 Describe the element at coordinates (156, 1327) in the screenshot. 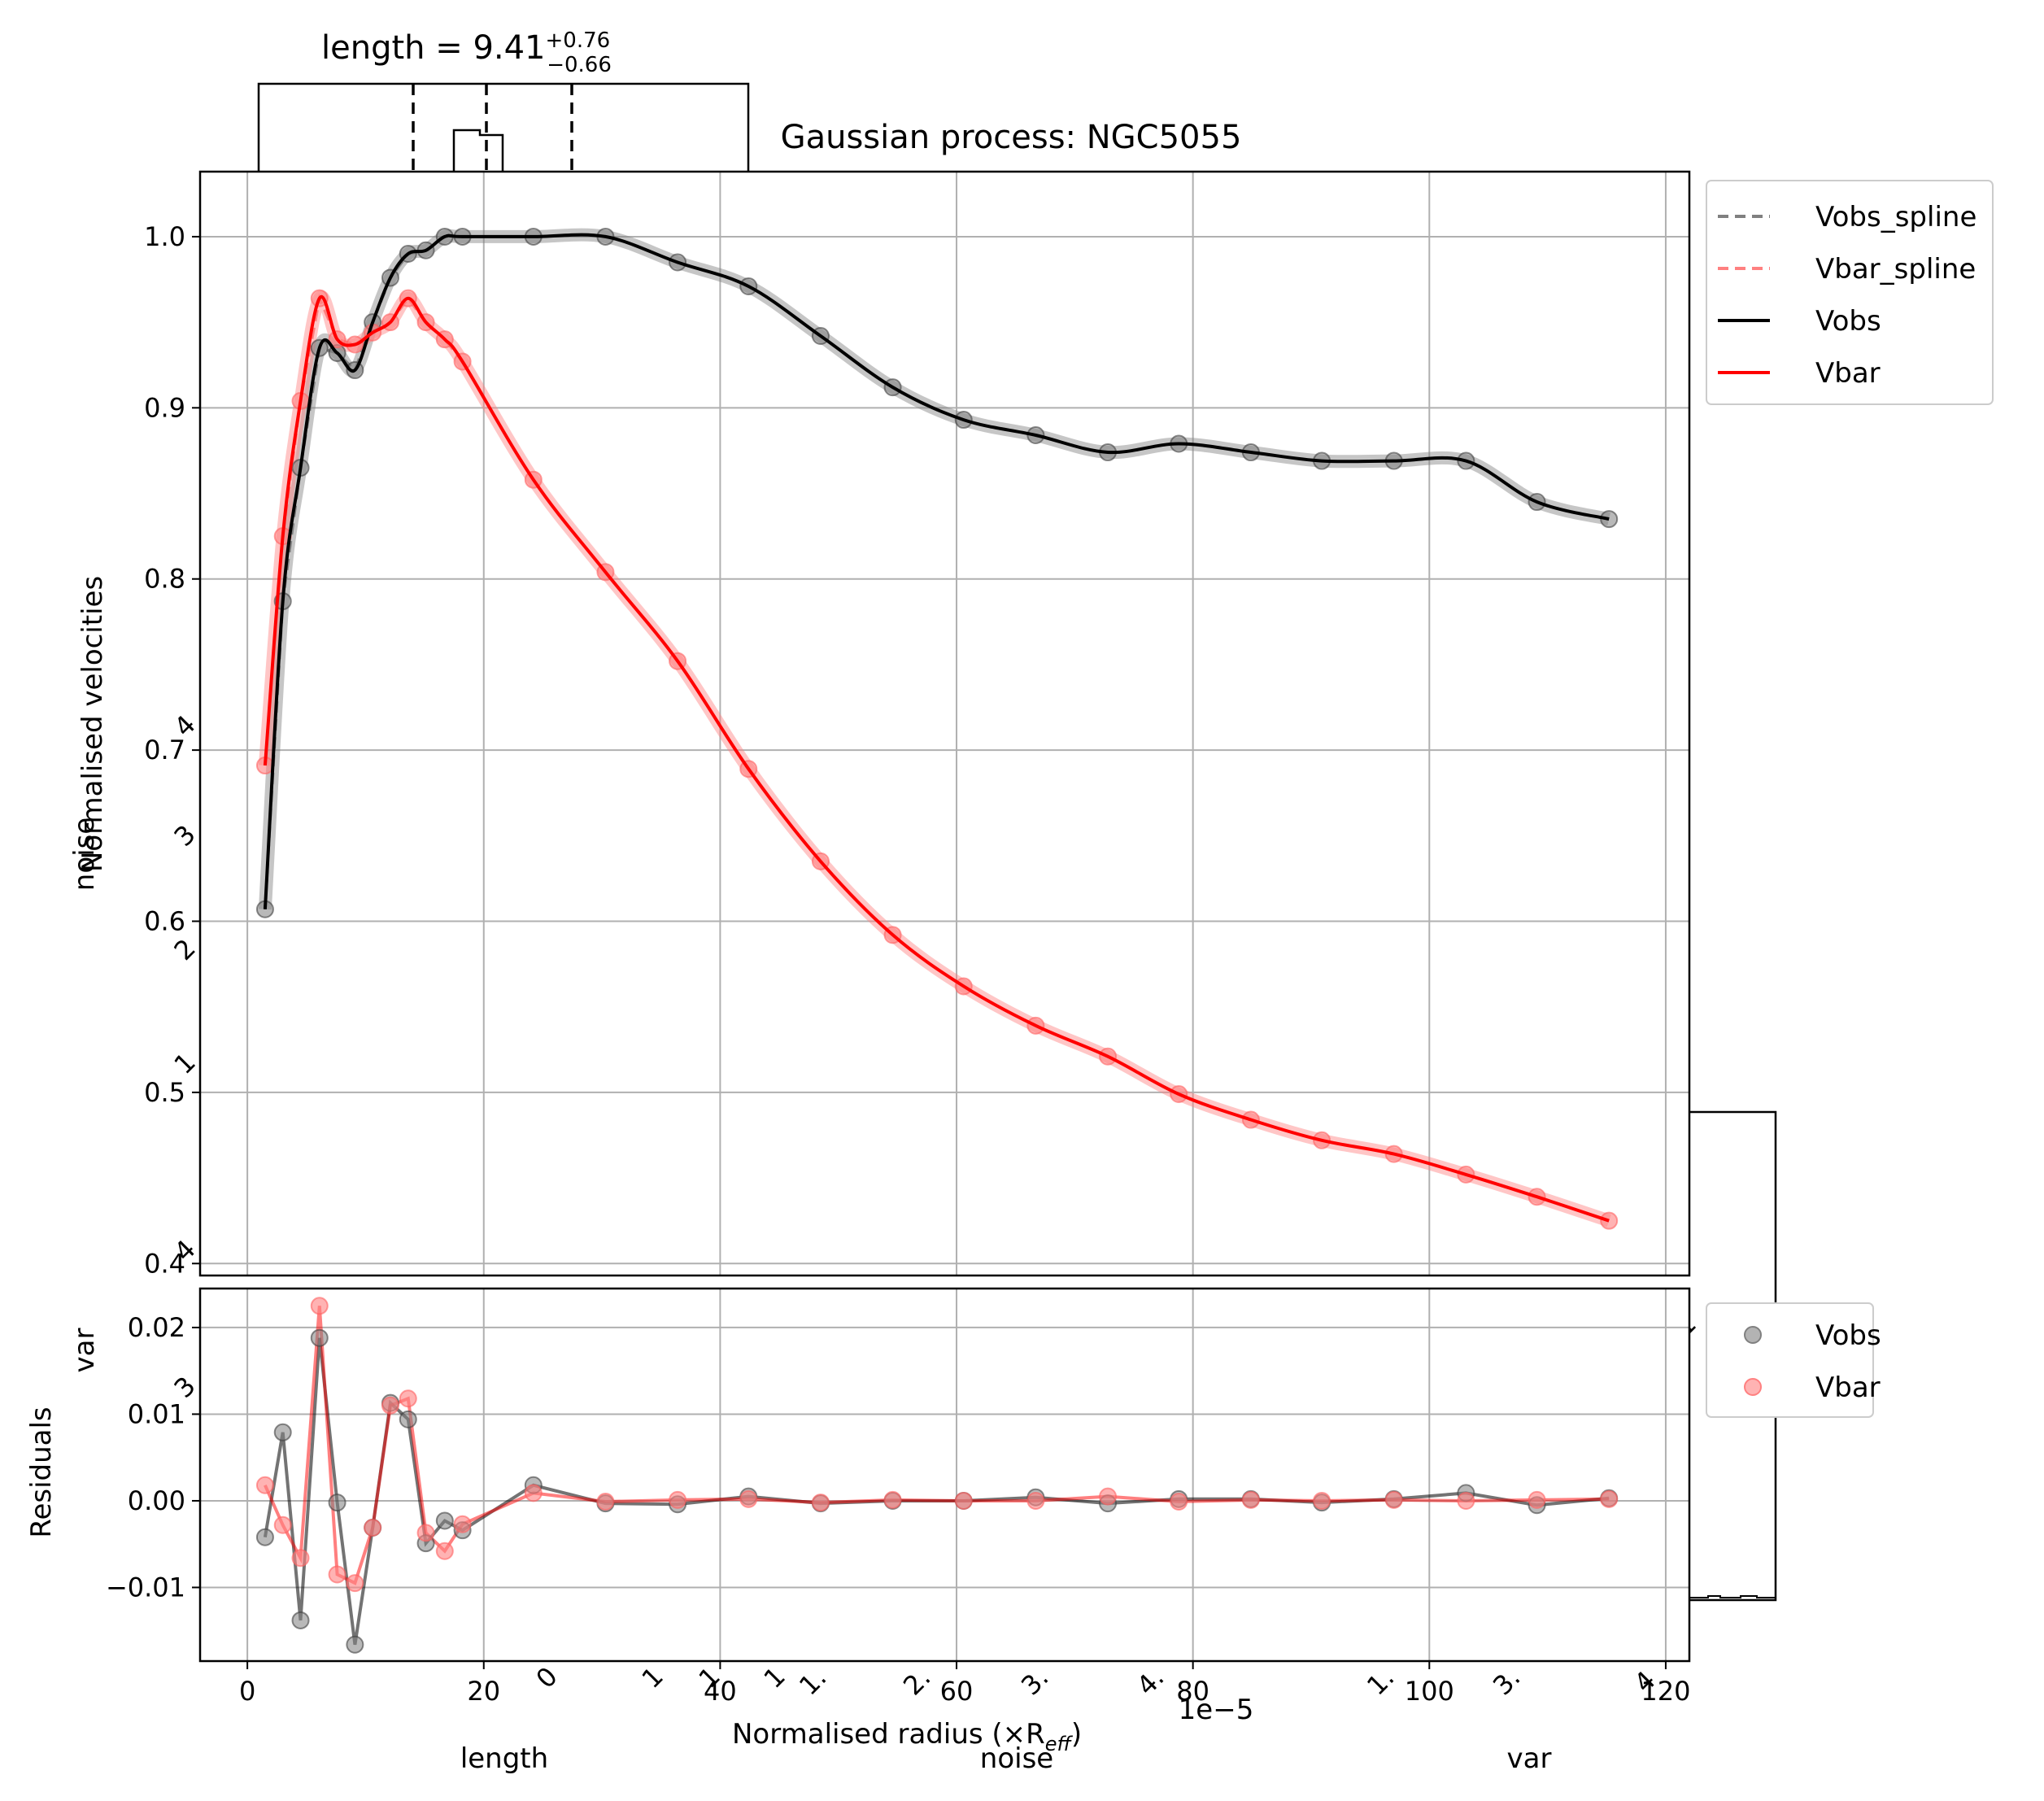

I see `resid-y-tick-label-3: 0.02` at that location.